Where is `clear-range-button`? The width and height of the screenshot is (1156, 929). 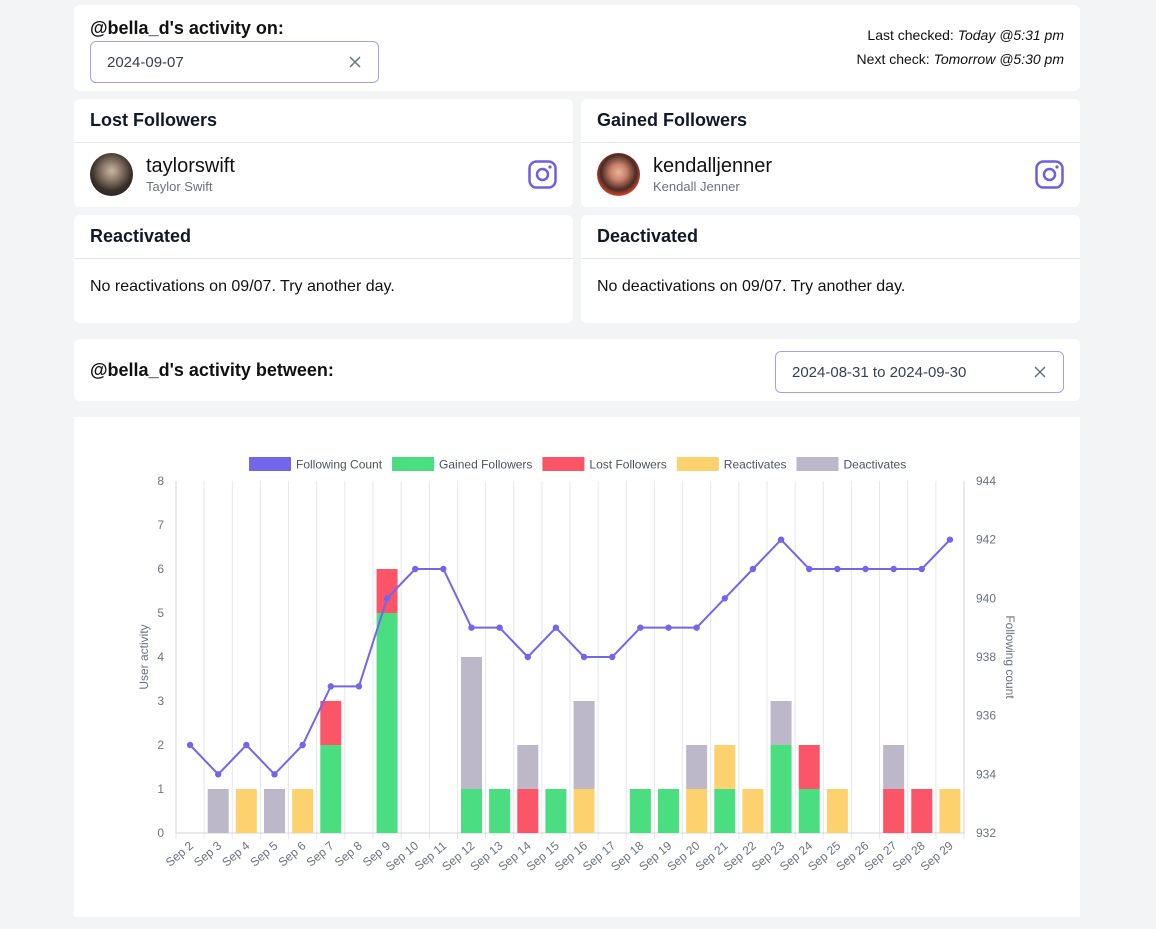 clear-range-button is located at coordinates (1040, 372).